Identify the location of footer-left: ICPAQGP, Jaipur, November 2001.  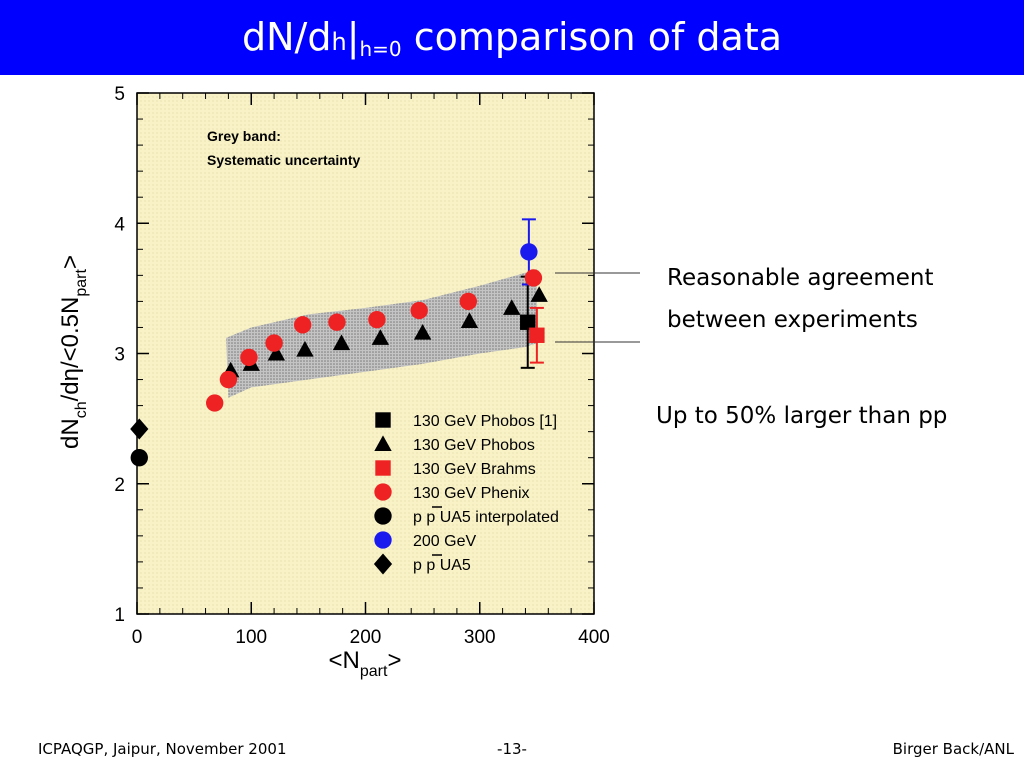
(162, 749).